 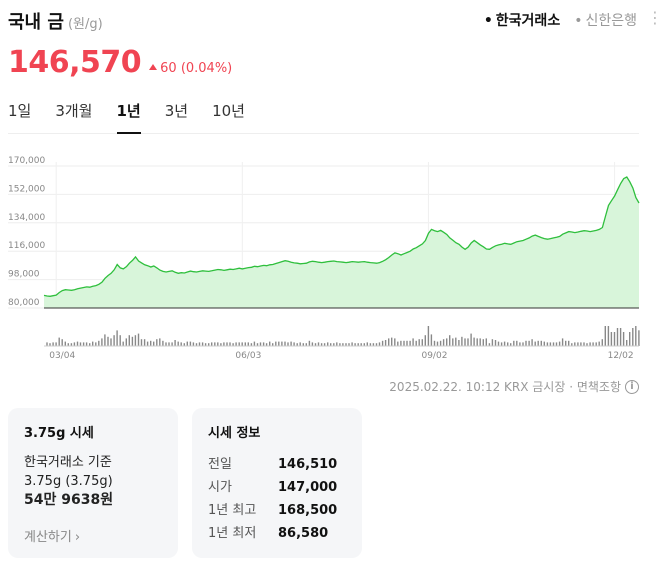 I want to click on source-tab-shinhan: 신한은행, so click(x=605, y=20).